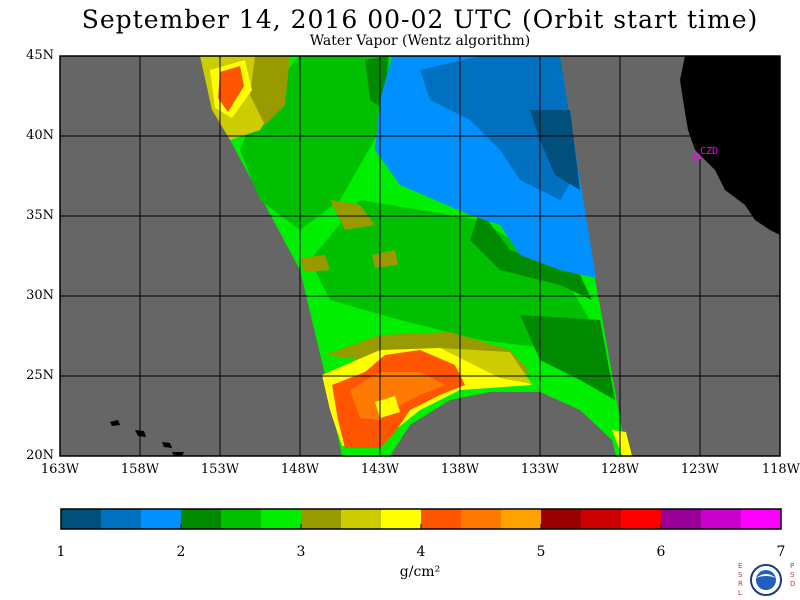 Image resolution: width=800 pixels, height=600 pixels. I want to click on lon-tick-label: 128W, so click(620, 469).